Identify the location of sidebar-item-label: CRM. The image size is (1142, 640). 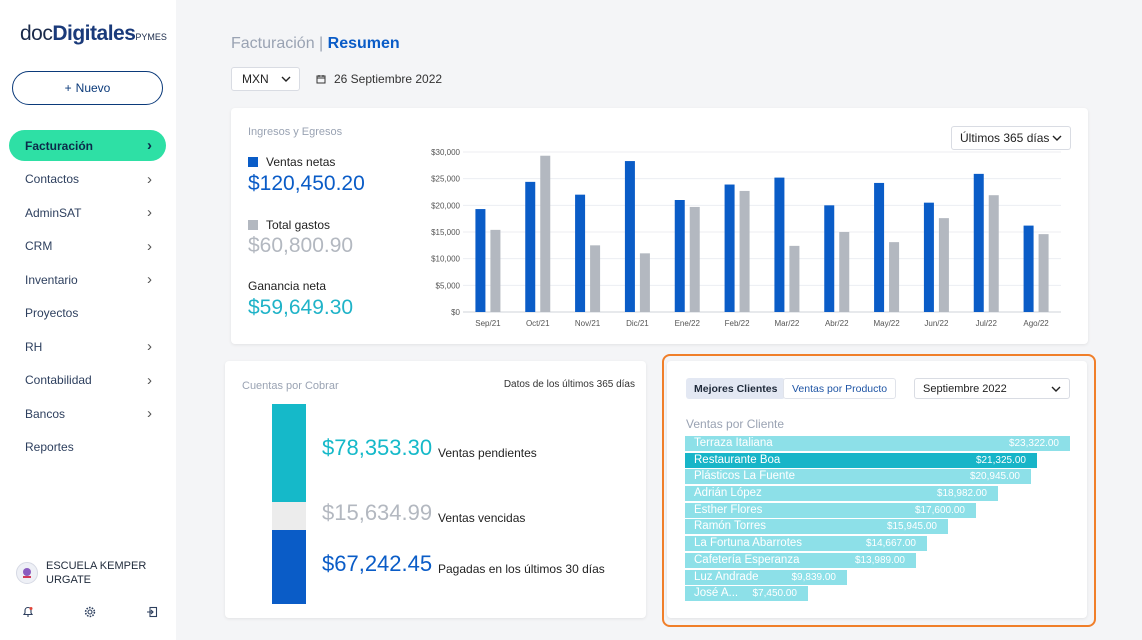
(39, 246).